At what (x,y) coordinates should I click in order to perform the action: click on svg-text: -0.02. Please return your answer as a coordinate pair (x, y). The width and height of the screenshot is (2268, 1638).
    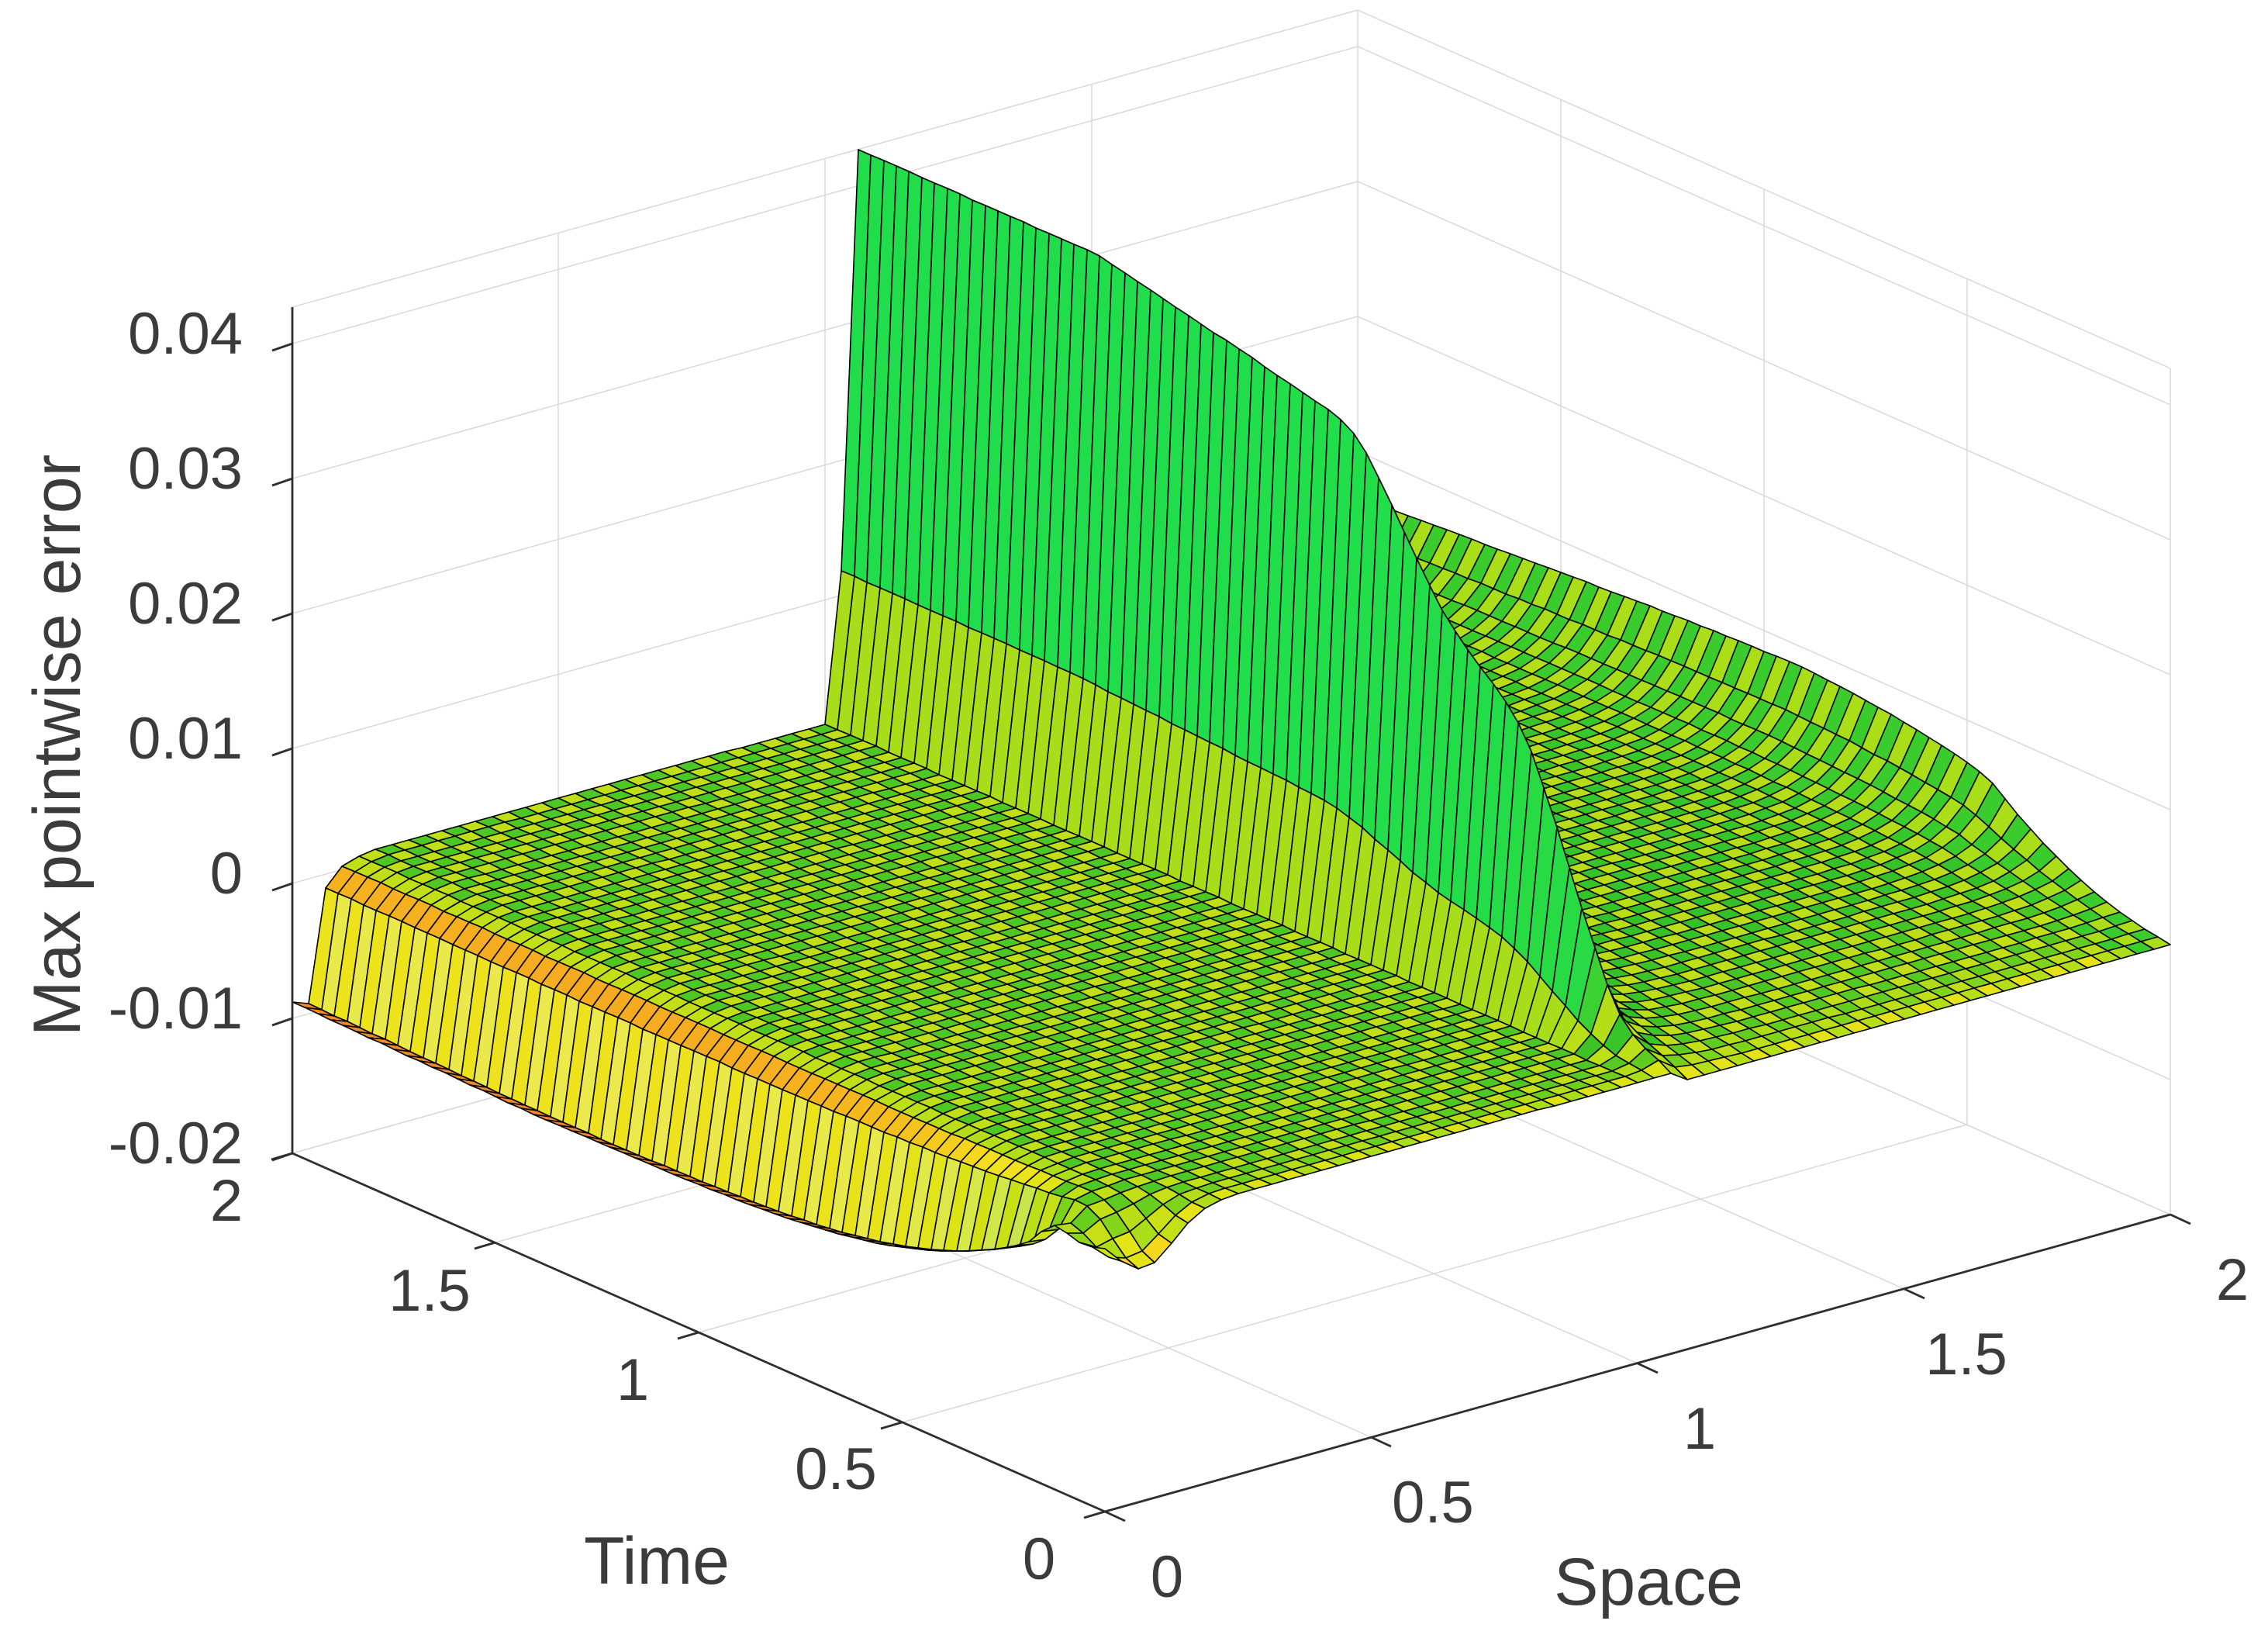
    Looking at the image, I should click on (176, 1144).